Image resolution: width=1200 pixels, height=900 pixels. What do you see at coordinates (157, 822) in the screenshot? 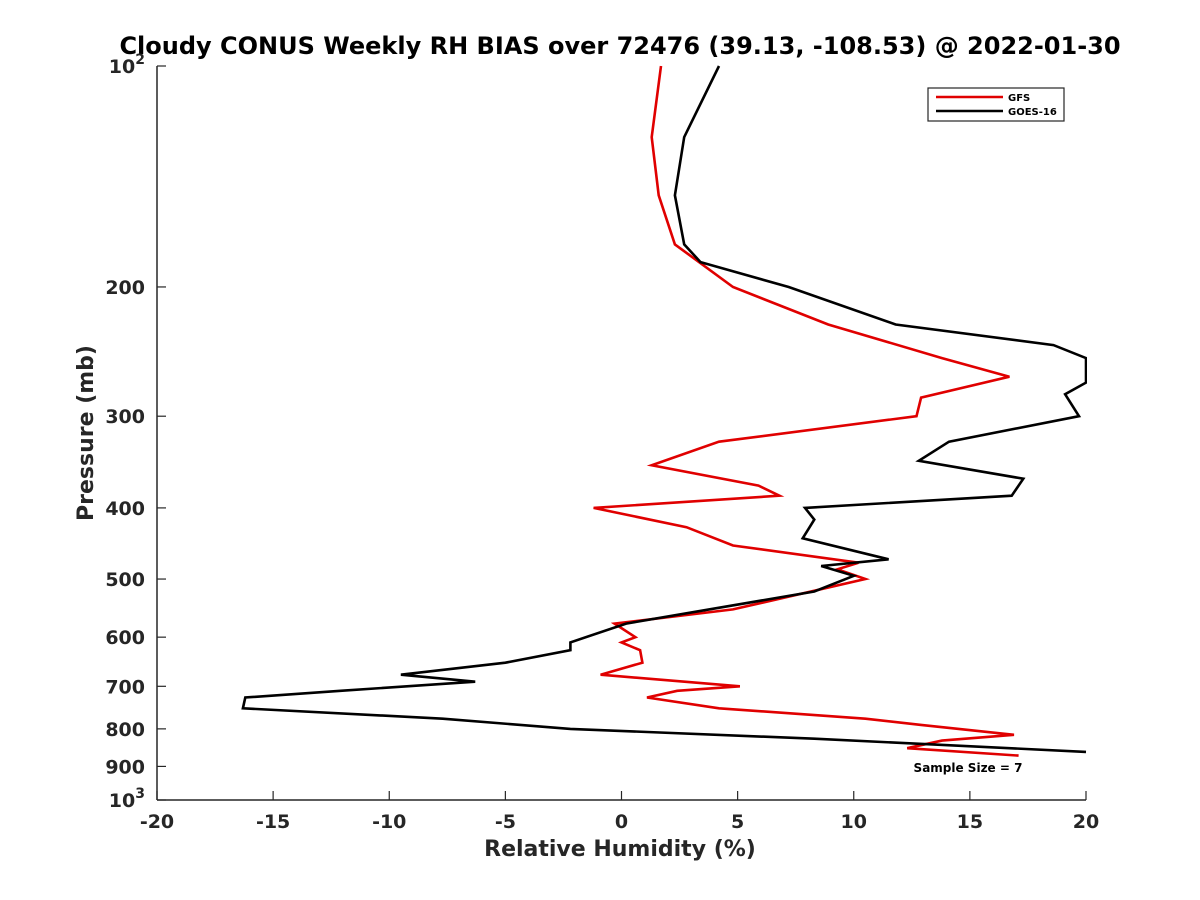
I see `x-tick-label: -20` at bounding box center [157, 822].